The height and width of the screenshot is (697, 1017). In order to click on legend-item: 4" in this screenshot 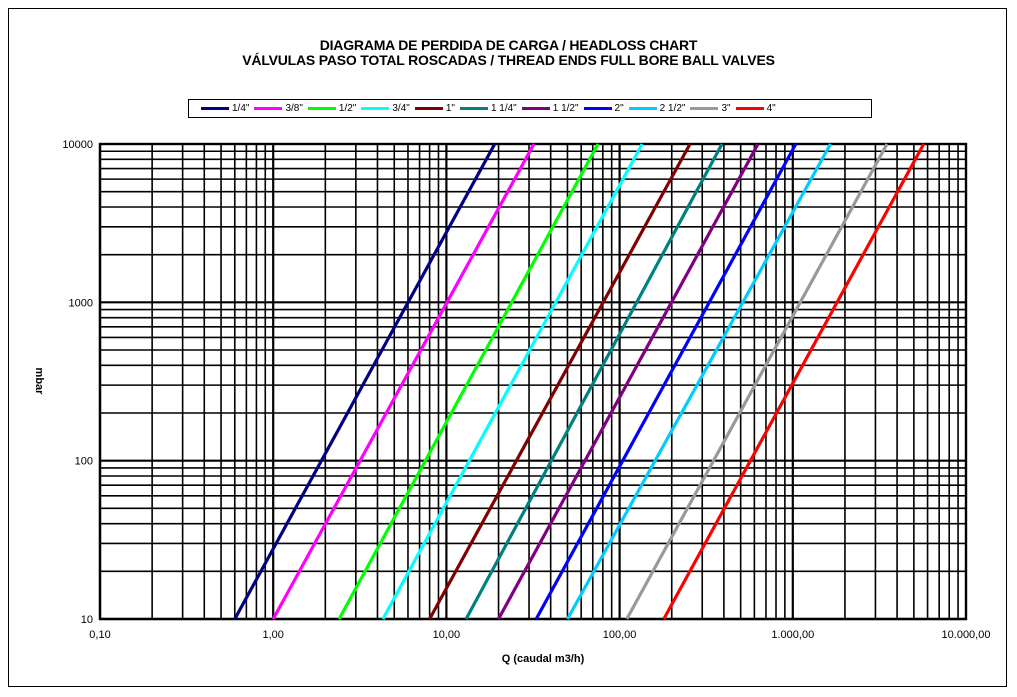, I will do `click(755, 108)`.